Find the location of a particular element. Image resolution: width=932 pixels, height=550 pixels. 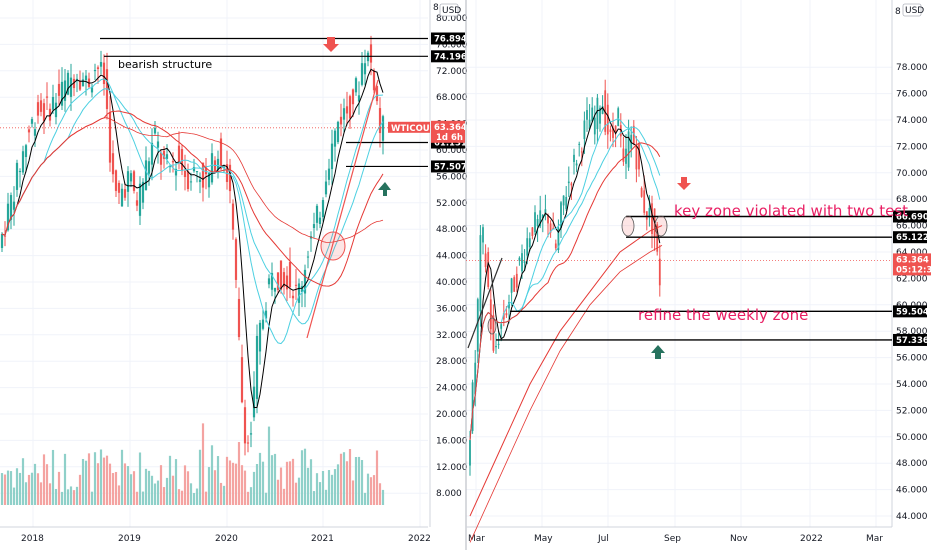

y-tick-label: 56.000 is located at coordinates (452, 177).